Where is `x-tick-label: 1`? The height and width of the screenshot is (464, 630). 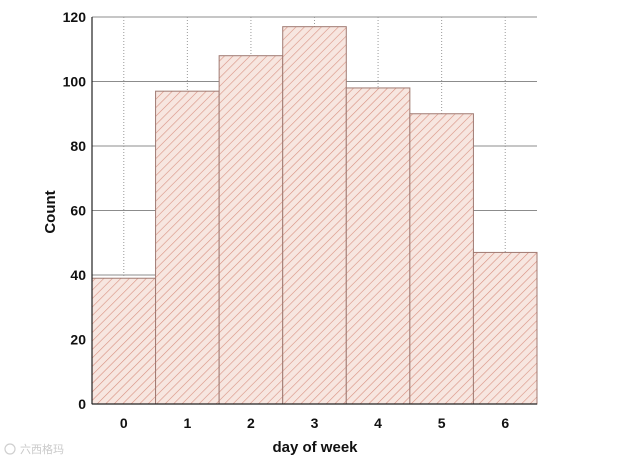 x-tick-label: 1 is located at coordinates (187, 423).